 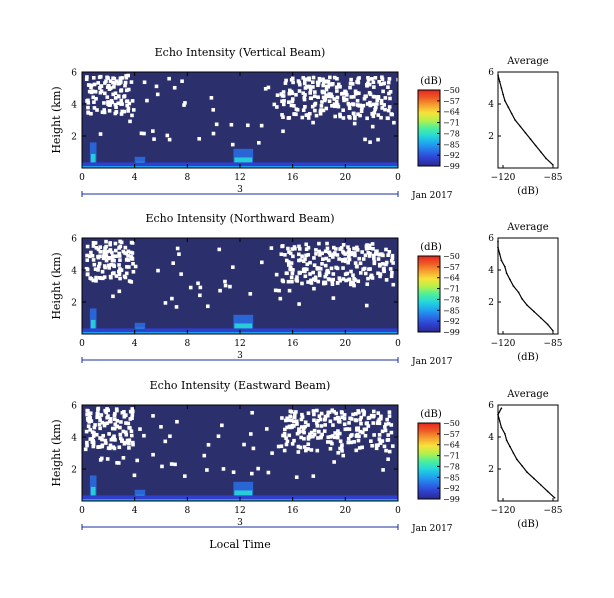 What do you see at coordinates (451, 434) in the screenshot?
I see `colorbar-tick-label: −57` at bounding box center [451, 434].